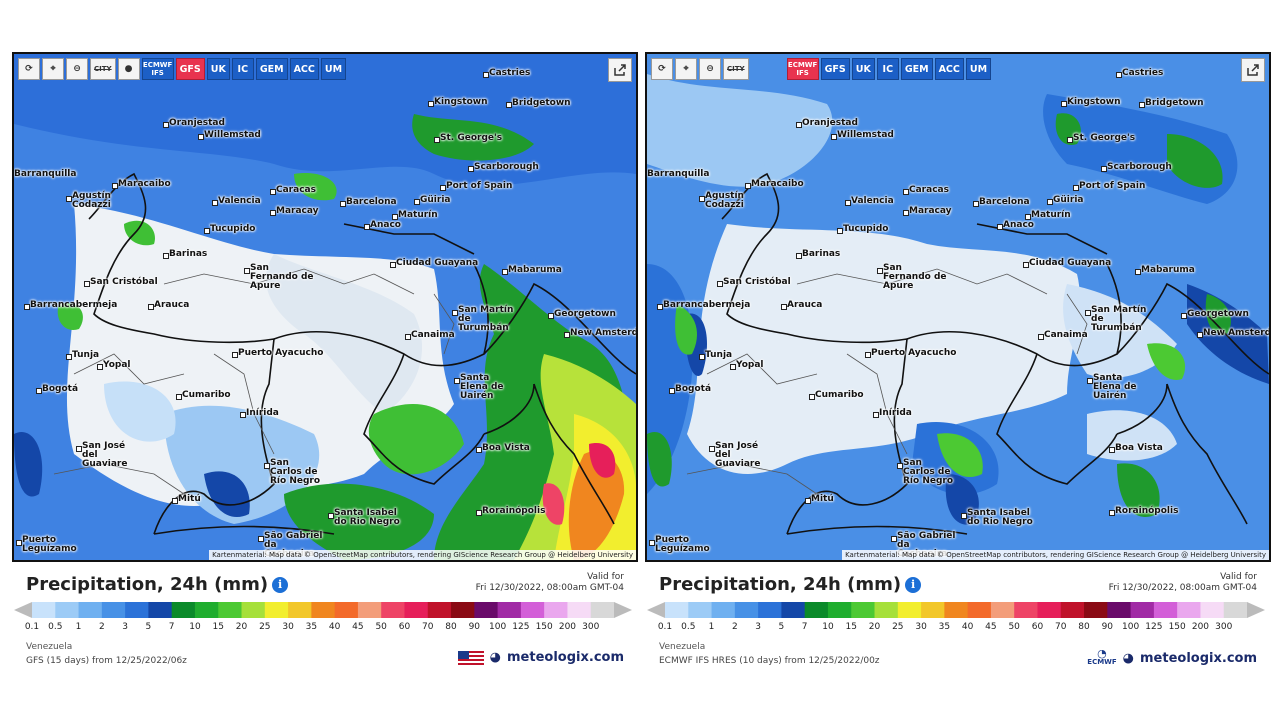  Describe the element at coordinates (819, 499) in the screenshot. I see `city-label: Mitú` at that location.